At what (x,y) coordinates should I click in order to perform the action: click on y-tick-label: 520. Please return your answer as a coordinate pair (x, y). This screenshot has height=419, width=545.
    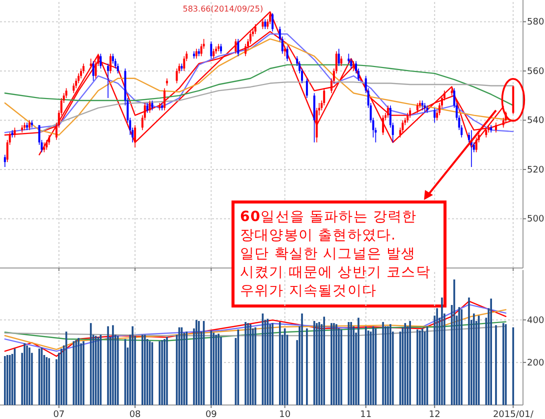
    Looking at the image, I should click on (535, 170).